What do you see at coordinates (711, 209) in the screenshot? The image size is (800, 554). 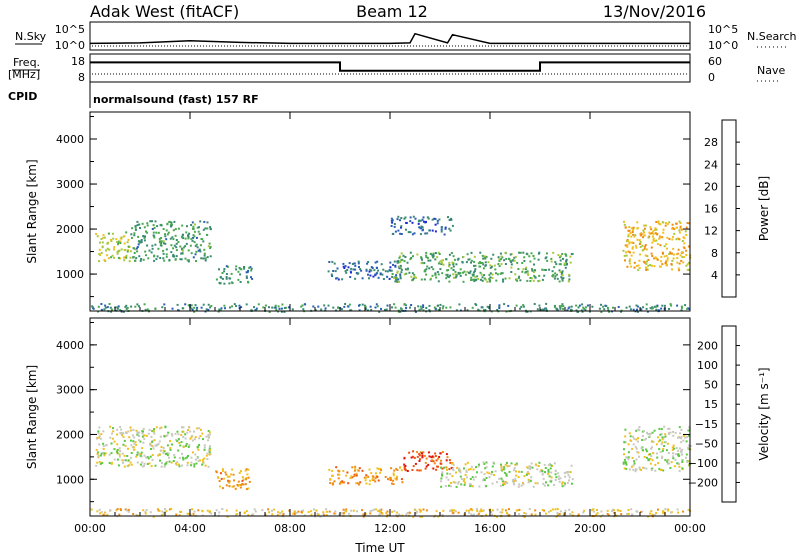 I see `power-colorbar-label: 16` at bounding box center [711, 209].